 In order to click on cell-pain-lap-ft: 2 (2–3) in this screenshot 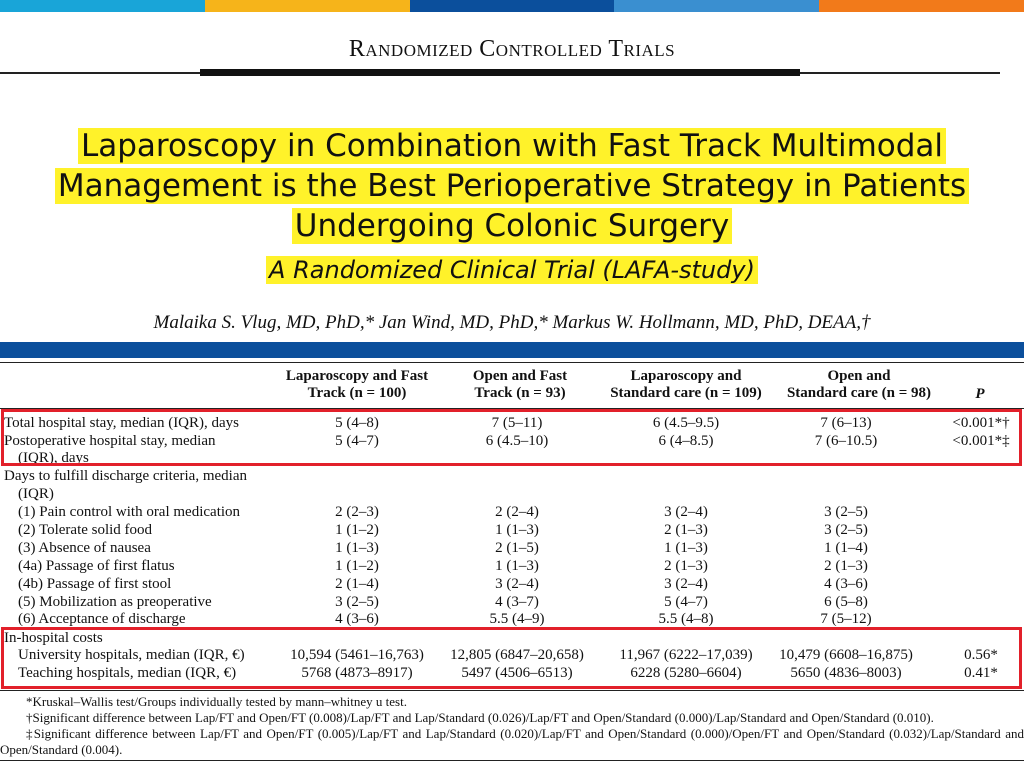, I will do `click(357, 512)`.